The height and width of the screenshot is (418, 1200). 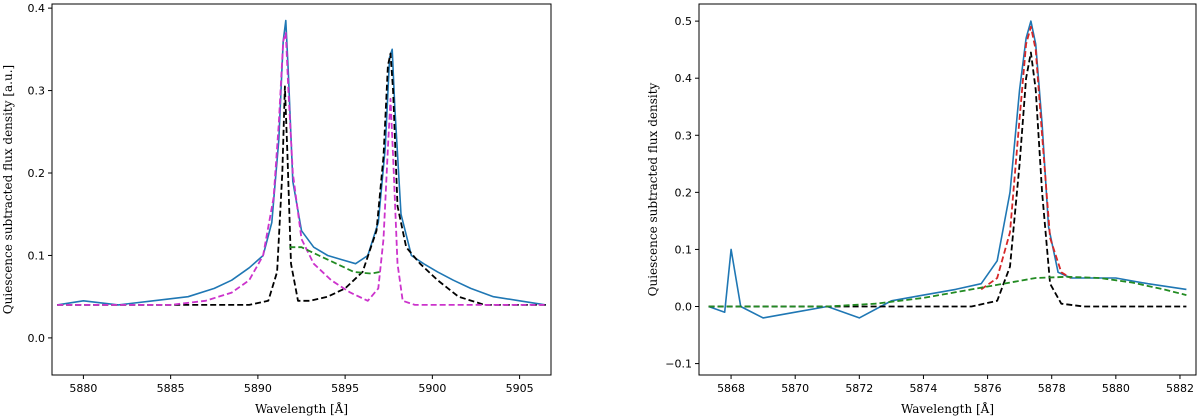 What do you see at coordinates (795, 388) in the screenshot?
I see `x-tick-label: 5870` at bounding box center [795, 388].